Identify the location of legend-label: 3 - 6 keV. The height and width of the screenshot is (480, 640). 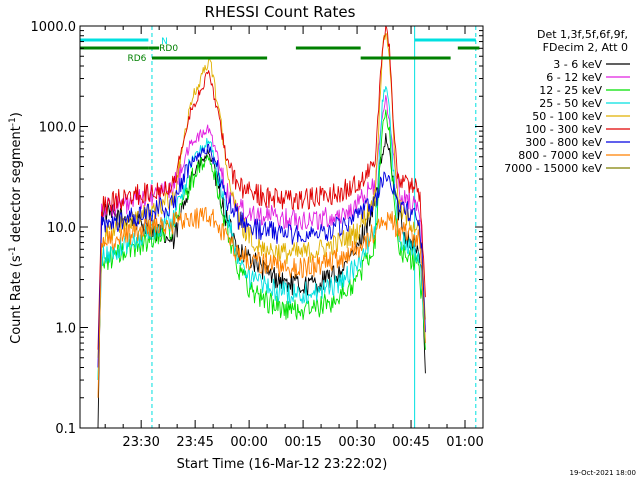
(577, 64).